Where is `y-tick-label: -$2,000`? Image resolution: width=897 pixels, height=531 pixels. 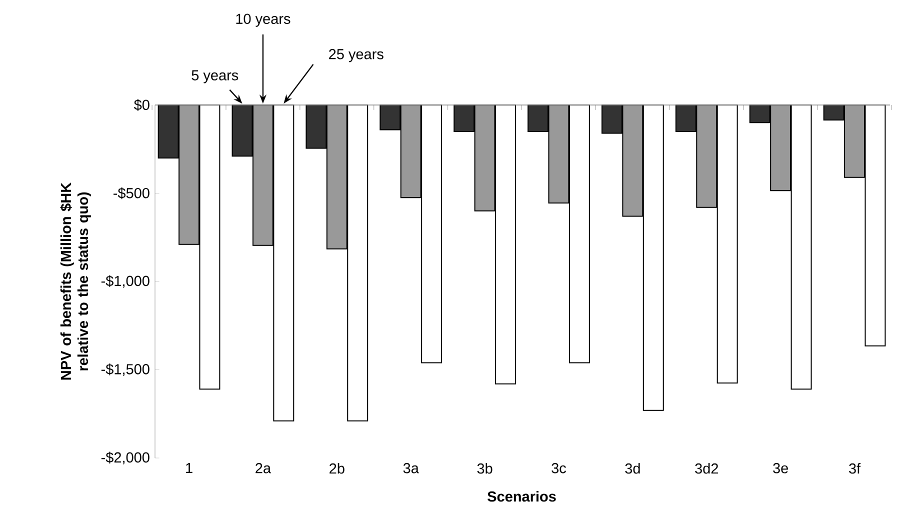
y-tick-label: -$2,000 is located at coordinates (125, 458).